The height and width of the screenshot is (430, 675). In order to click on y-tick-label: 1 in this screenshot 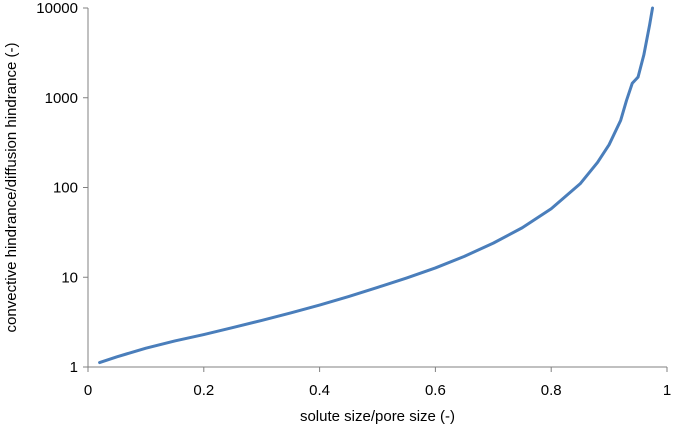, I will do `click(74, 367)`.